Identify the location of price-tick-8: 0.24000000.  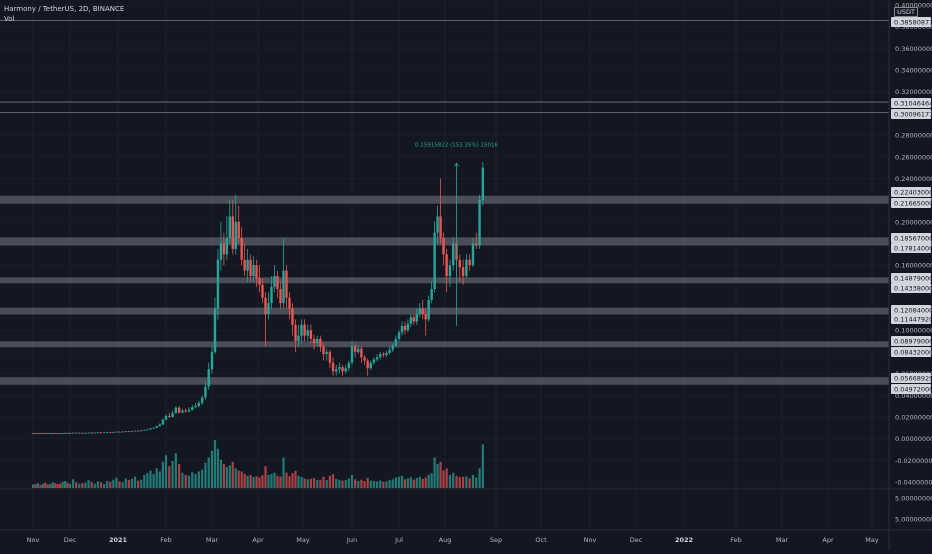
(913, 179).